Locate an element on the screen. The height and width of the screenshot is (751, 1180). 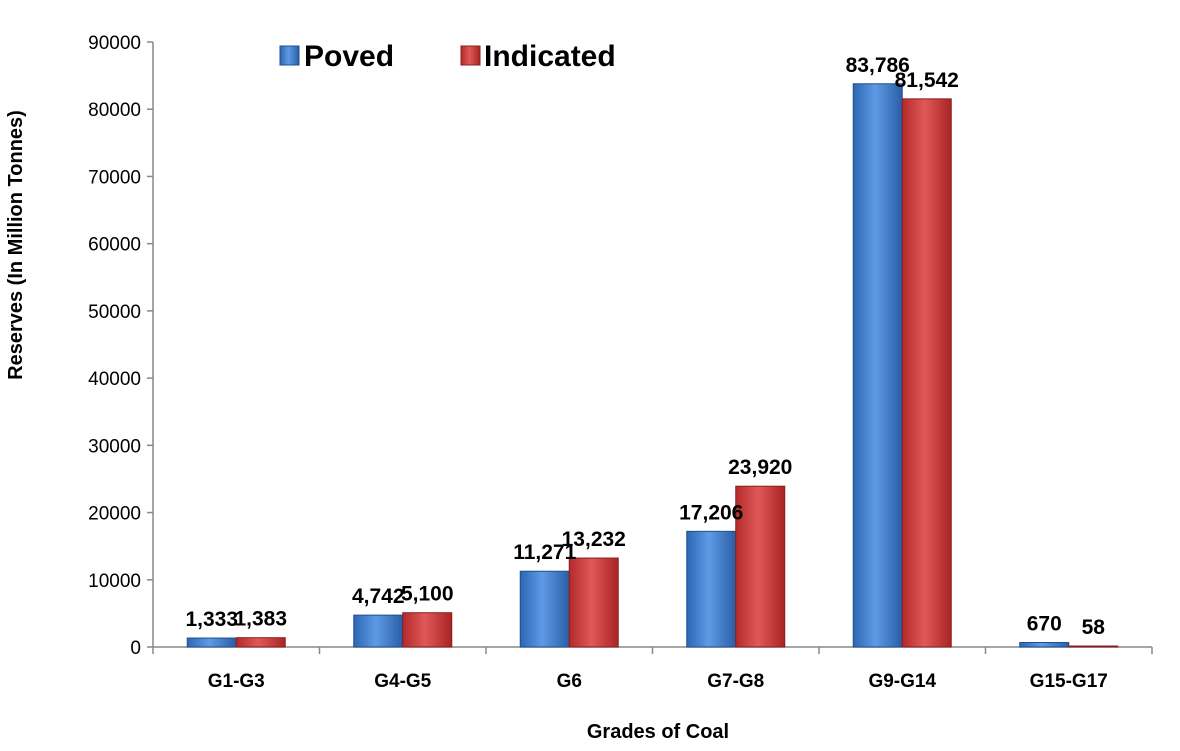
data-label: 13,232 is located at coordinates (594, 539).